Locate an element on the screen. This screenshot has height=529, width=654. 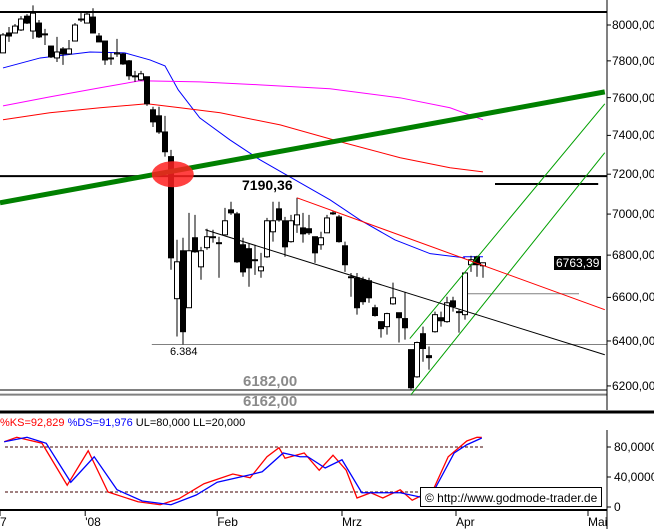
copyright-notice: © http://www.godmode-trader.de is located at coordinates (511, 497).